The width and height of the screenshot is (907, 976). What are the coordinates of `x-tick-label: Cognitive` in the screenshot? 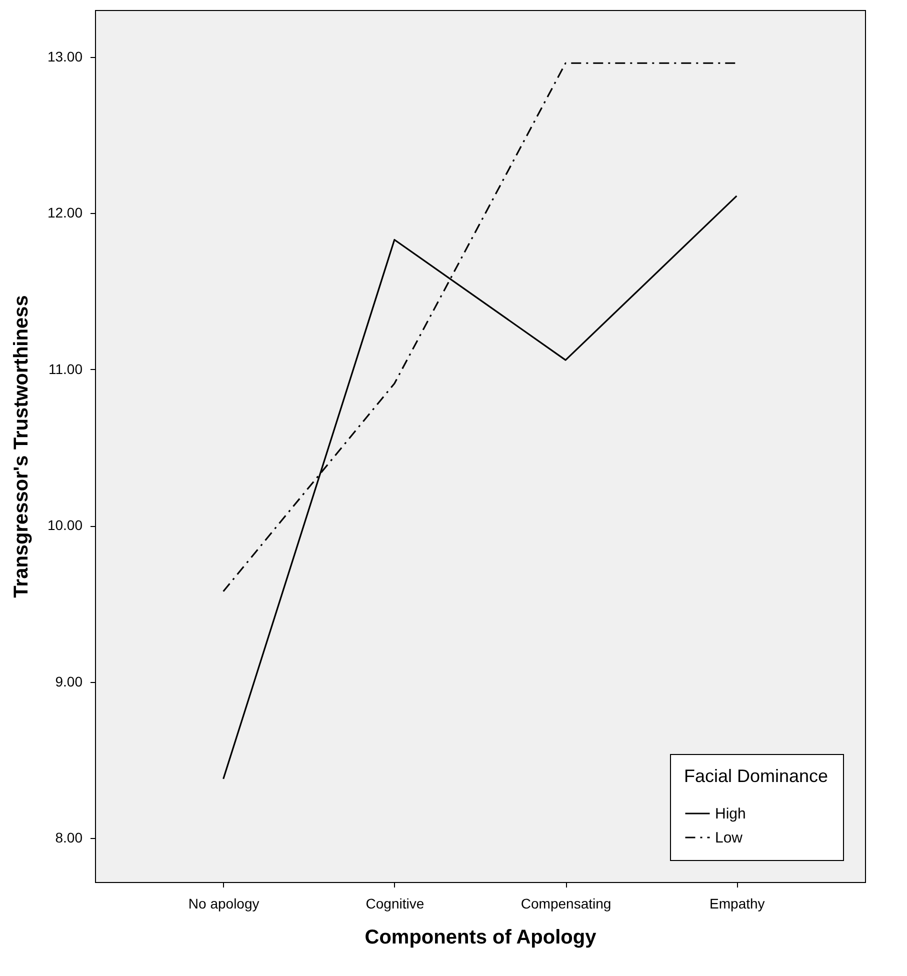 It's located at (395, 904).